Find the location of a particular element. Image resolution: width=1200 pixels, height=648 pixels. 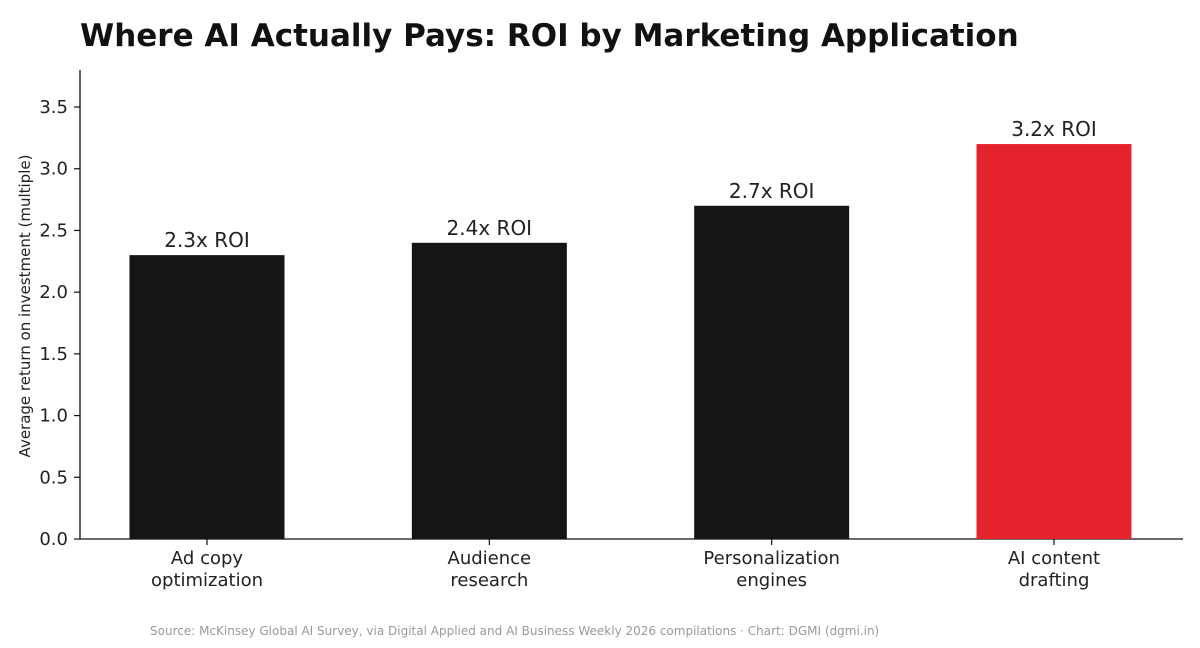

y-tick-label: 0.0 is located at coordinates (53, 539).